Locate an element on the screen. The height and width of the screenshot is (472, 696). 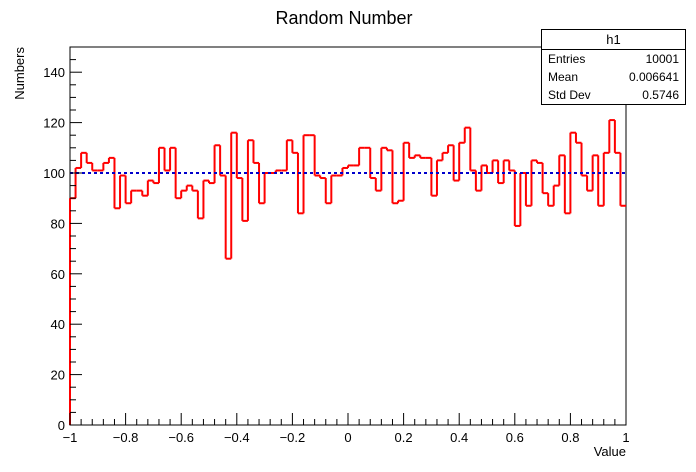
x-axis: −1 −0.8 −0.6 −0.4 −0.2 0 0.2 0.4 0.6 0.8 1 is located at coordinates (346, 429).